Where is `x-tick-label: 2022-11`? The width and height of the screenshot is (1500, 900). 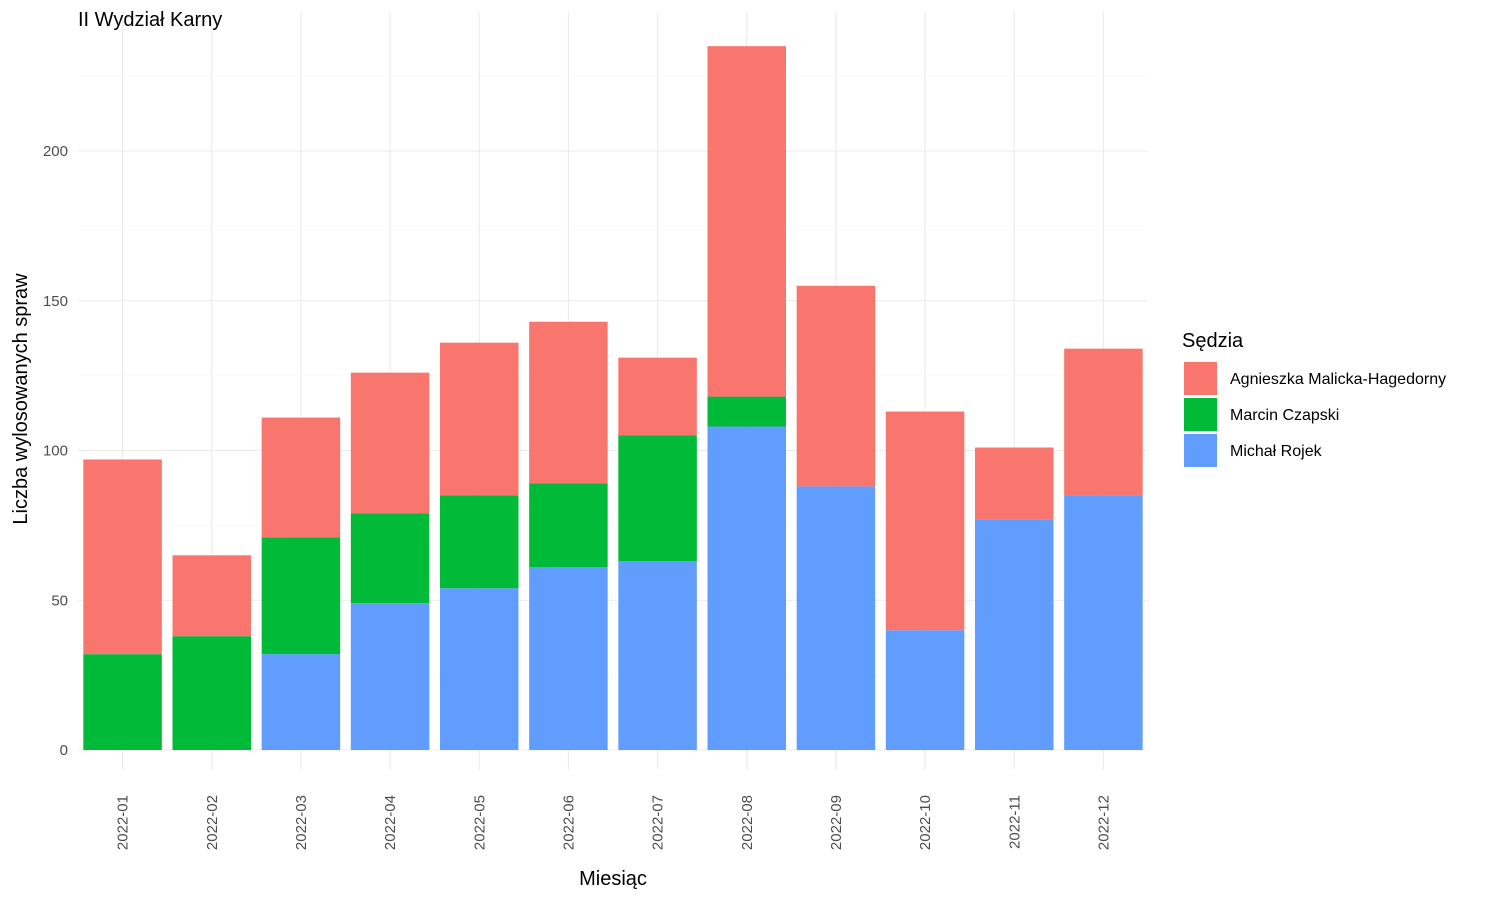 x-tick-label: 2022-11 is located at coordinates (1014, 822).